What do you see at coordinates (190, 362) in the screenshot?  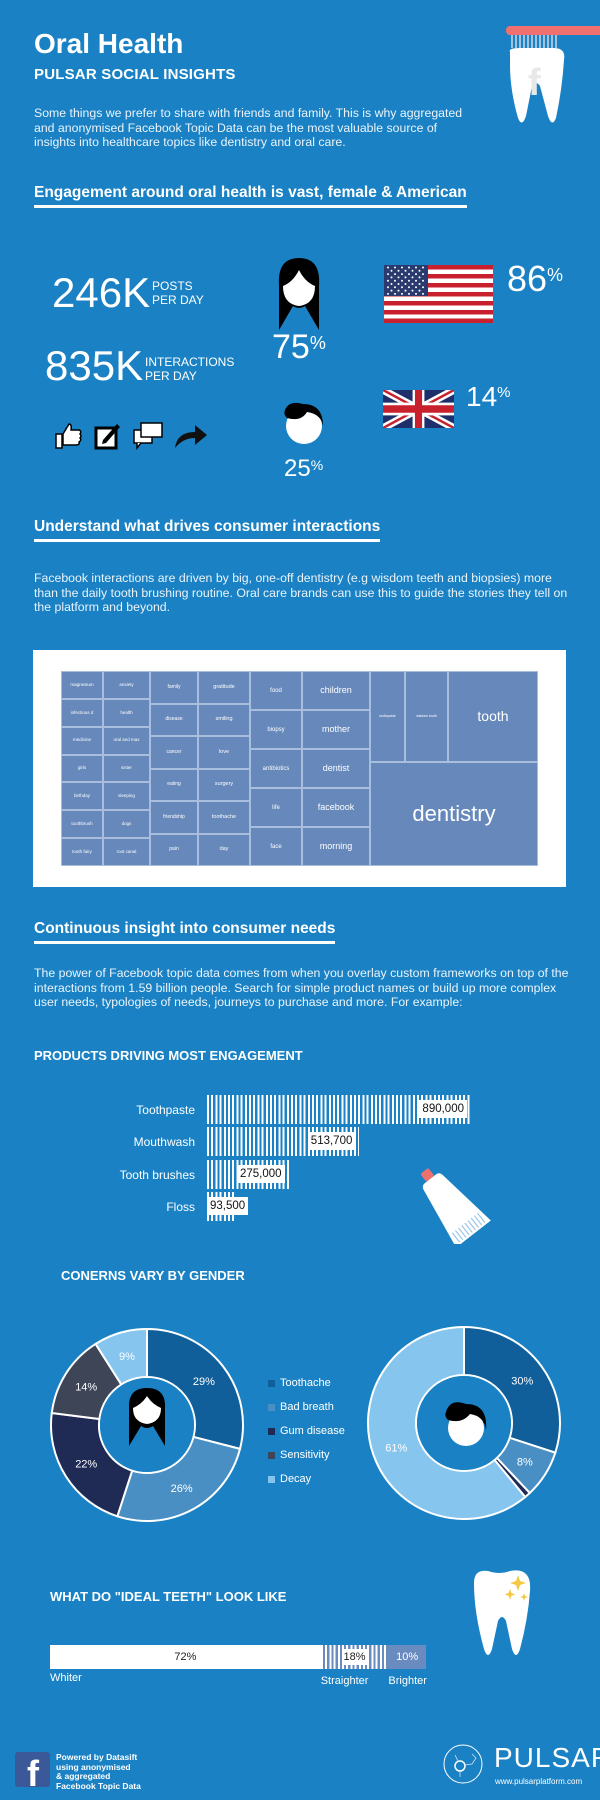 I see `interactions-label-1: INTERACTIONS` at bounding box center [190, 362].